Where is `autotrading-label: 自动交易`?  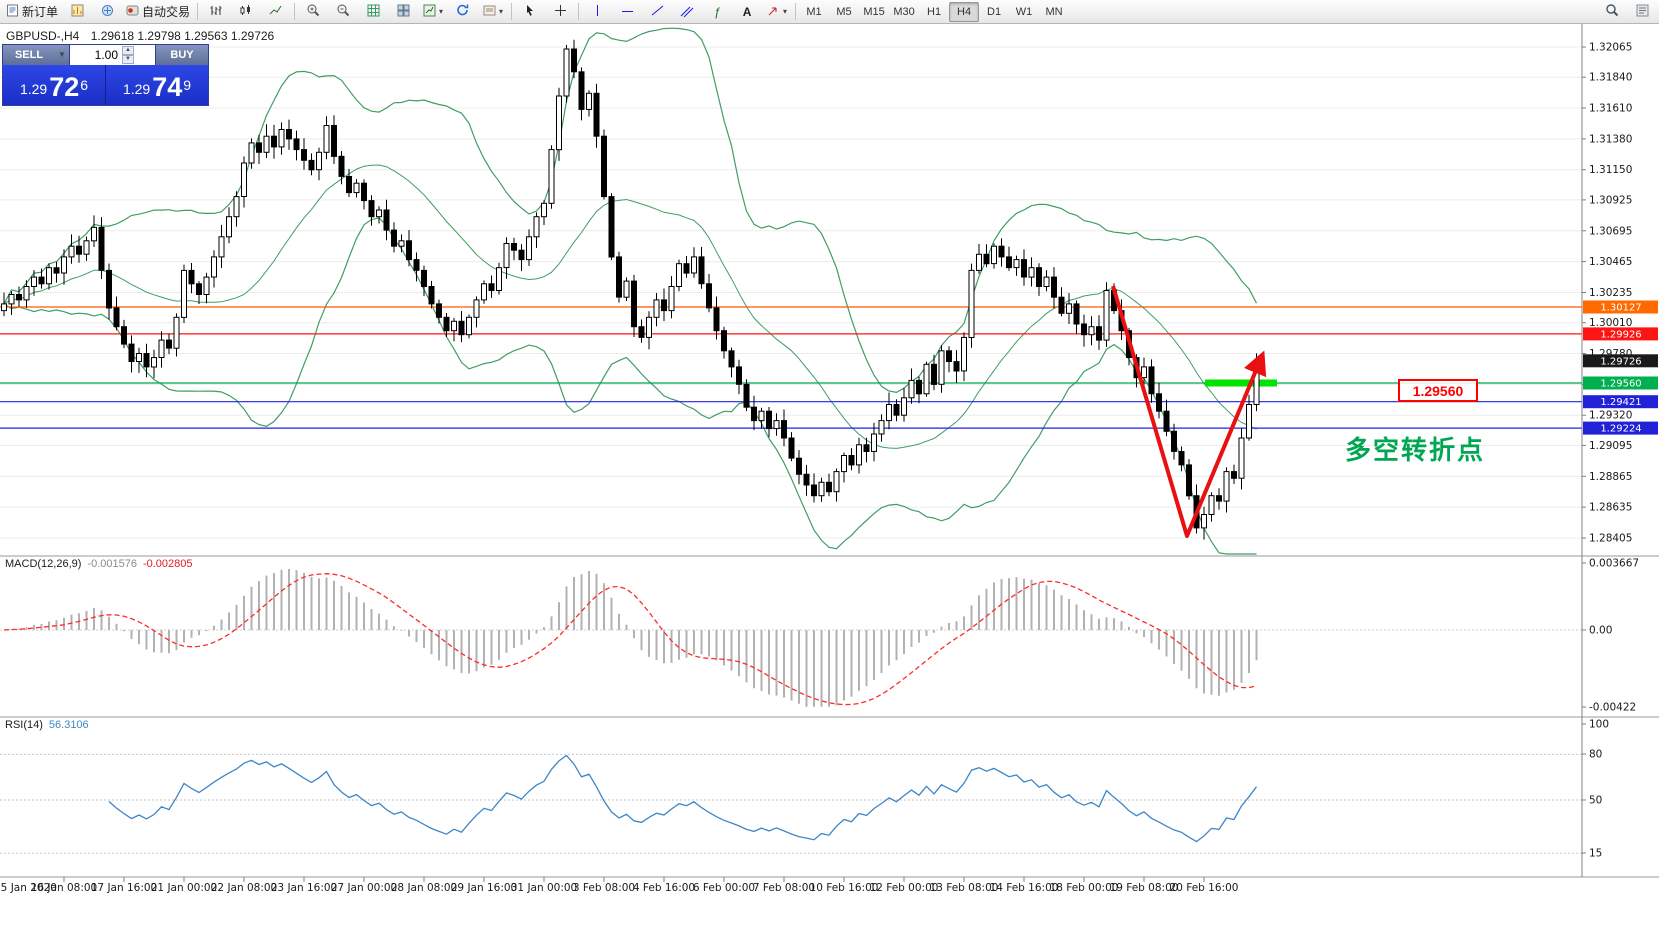 autotrading-label: 自动交易 is located at coordinates (166, 12).